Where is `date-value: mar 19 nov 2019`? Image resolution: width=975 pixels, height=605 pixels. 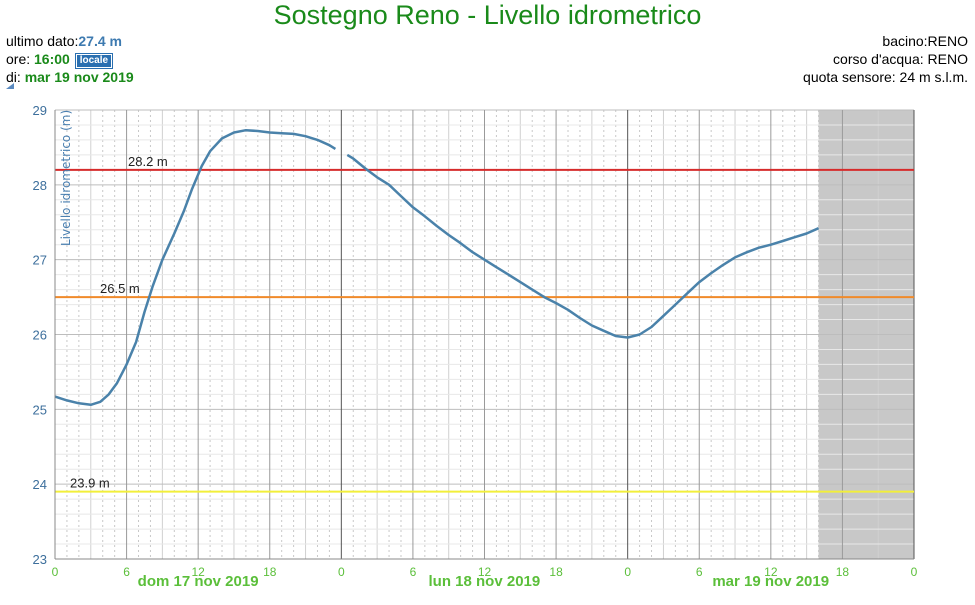
date-value: mar 19 nov 2019 is located at coordinates (79, 77).